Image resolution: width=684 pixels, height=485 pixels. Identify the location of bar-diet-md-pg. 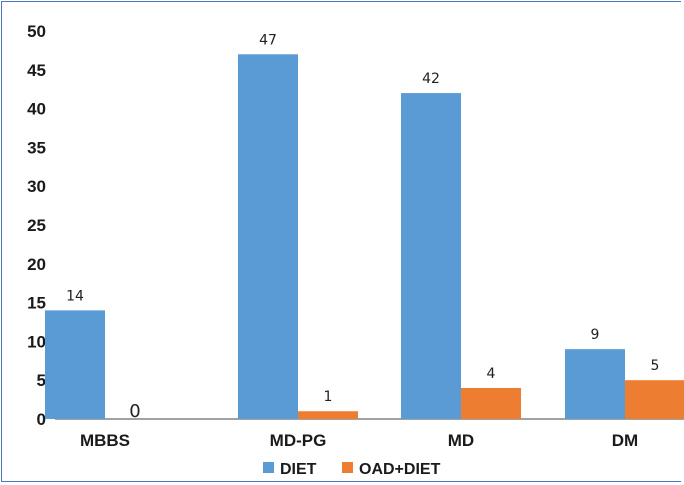
(268, 236).